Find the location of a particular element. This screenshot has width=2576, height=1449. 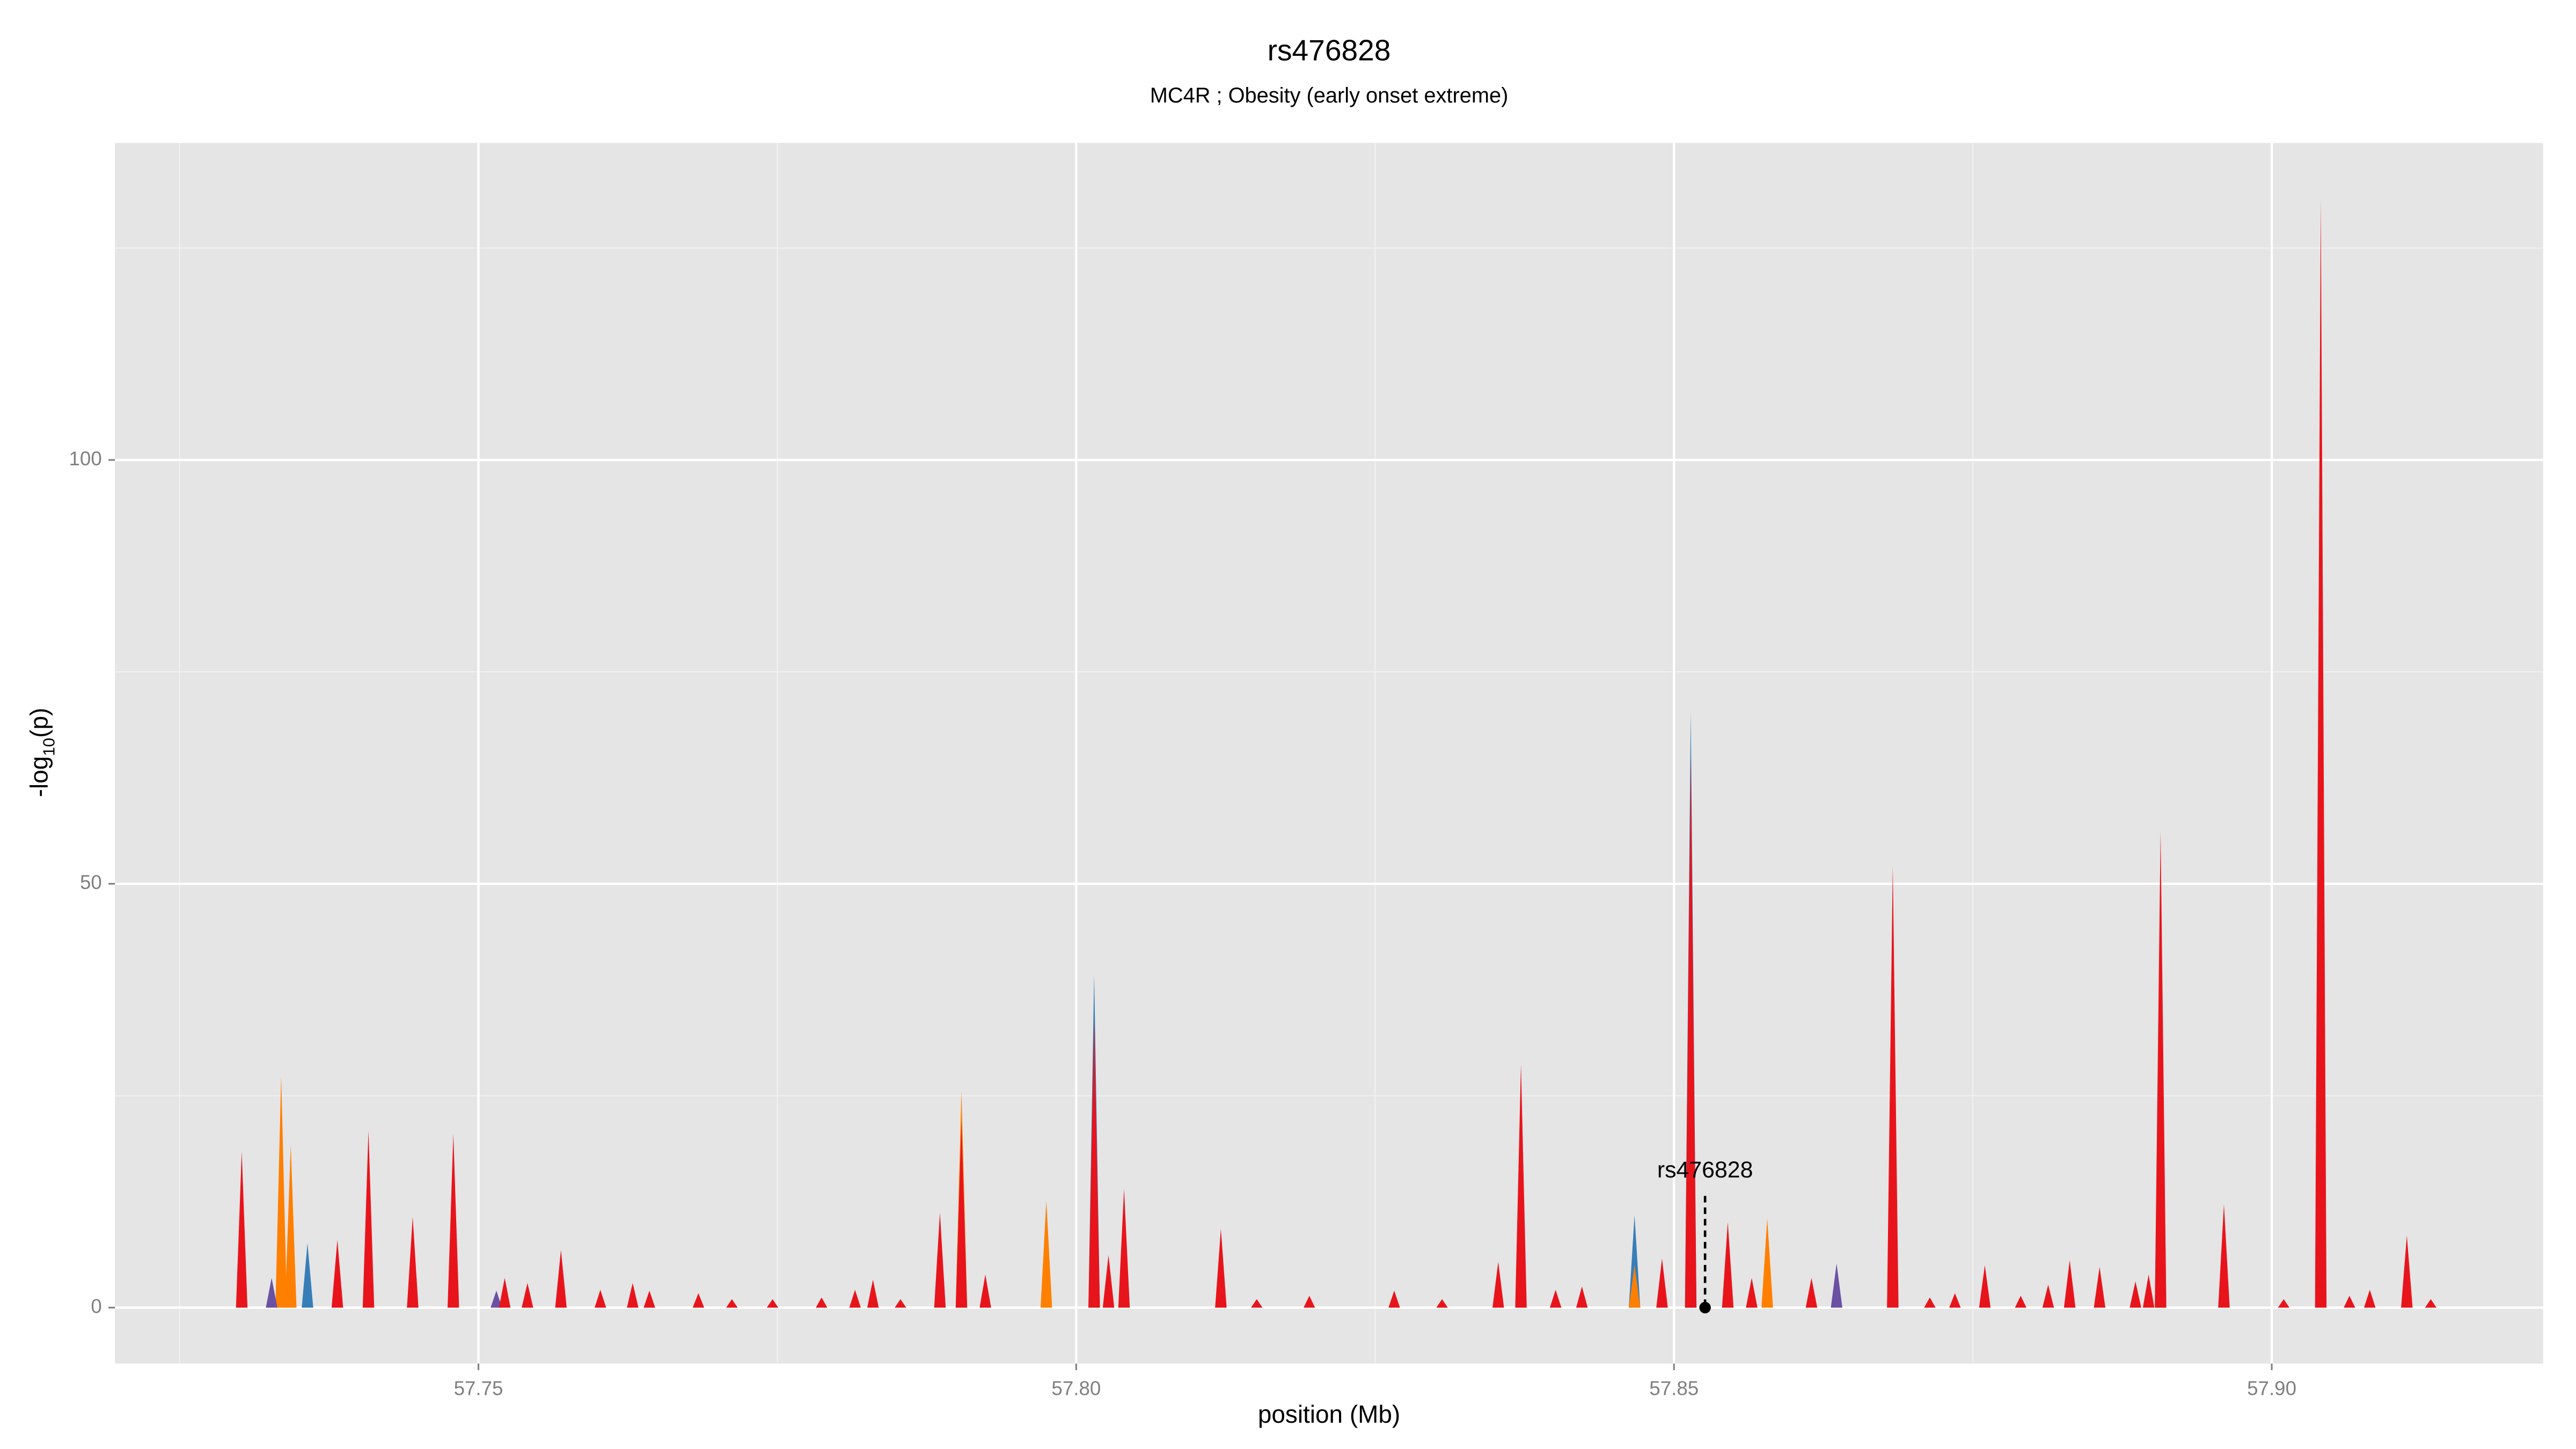

x-tick-label: 57.80 is located at coordinates (1076, 1388).